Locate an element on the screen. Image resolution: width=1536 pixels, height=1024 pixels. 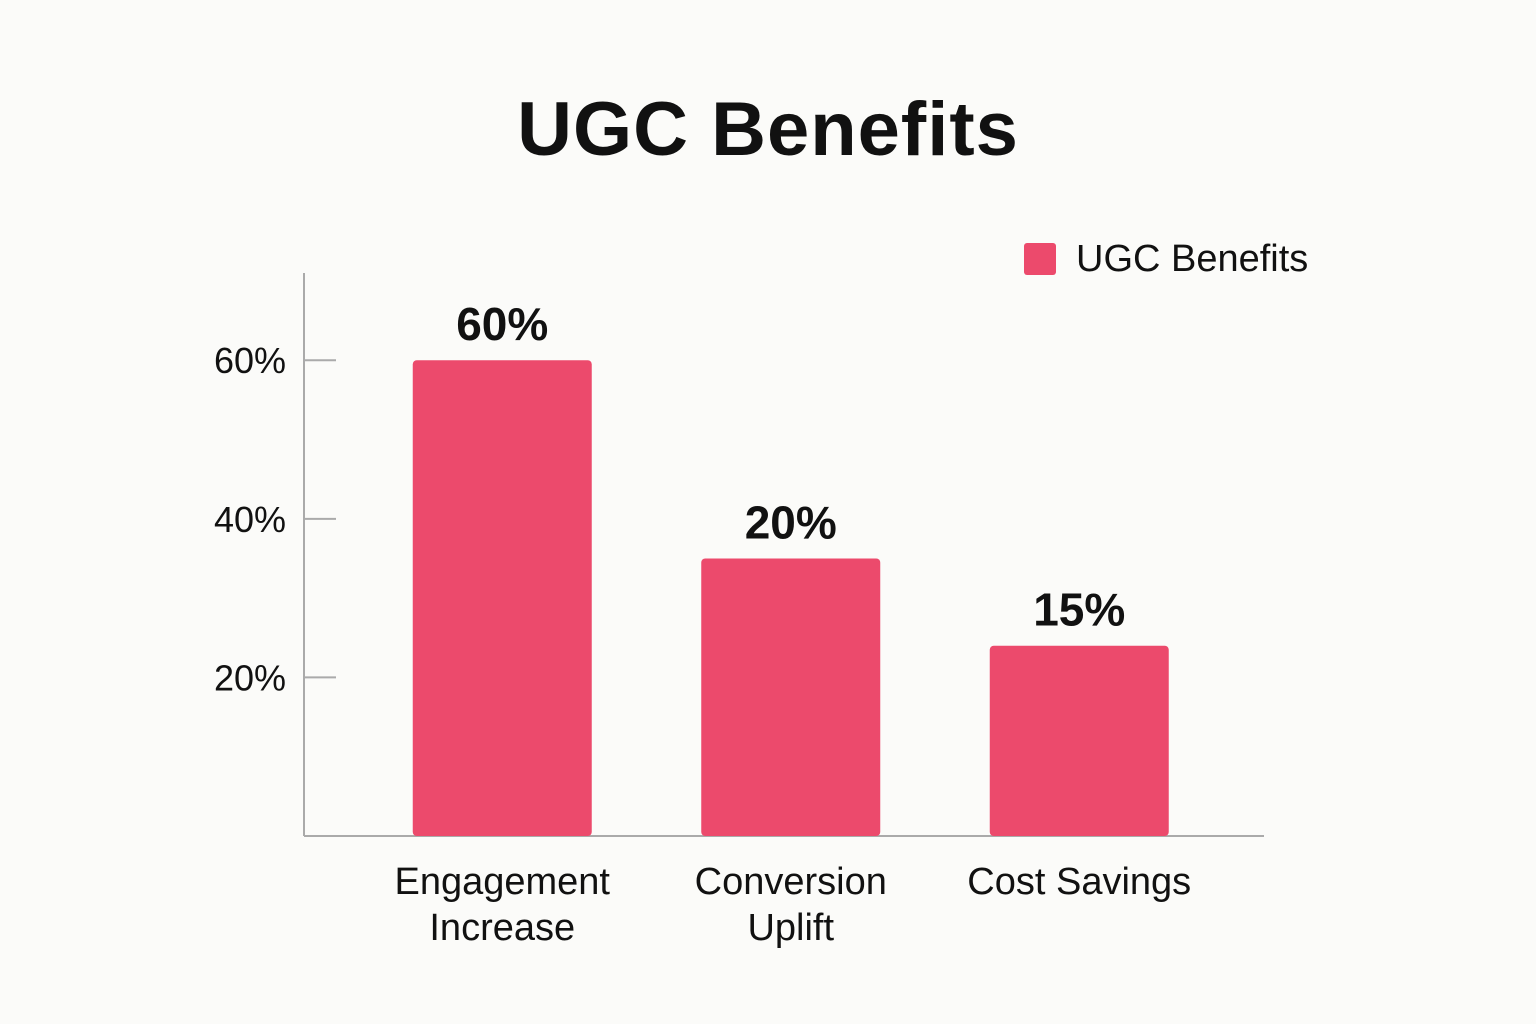
y-tick-label: 40% is located at coordinates (250, 519).